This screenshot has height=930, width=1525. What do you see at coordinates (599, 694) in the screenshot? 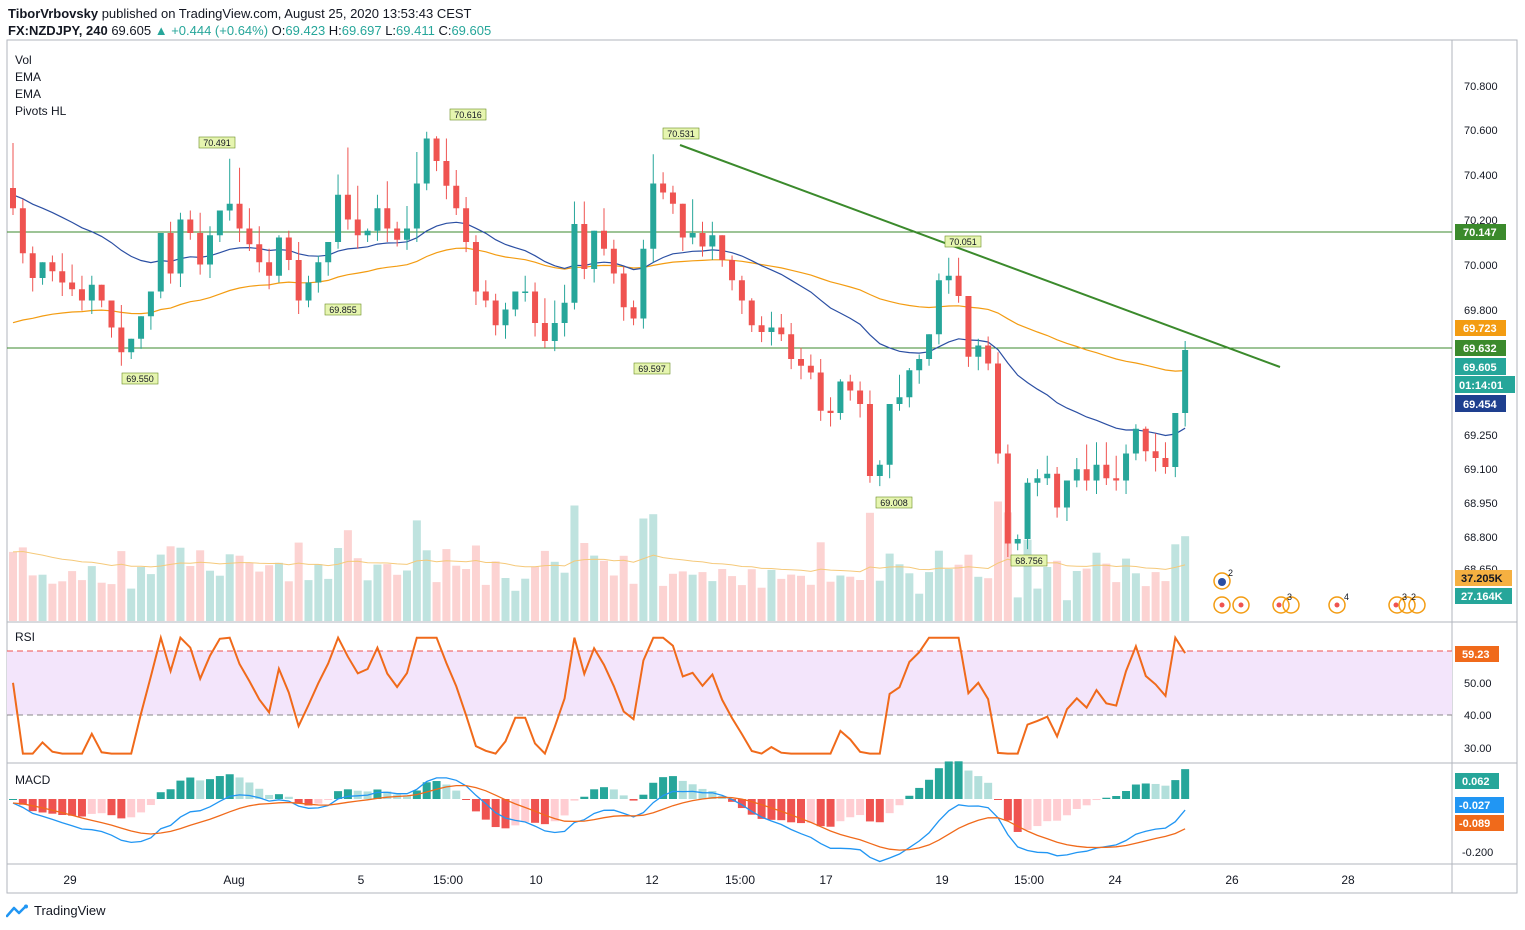
I see `rsi-line` at bounding box center [599, 694].